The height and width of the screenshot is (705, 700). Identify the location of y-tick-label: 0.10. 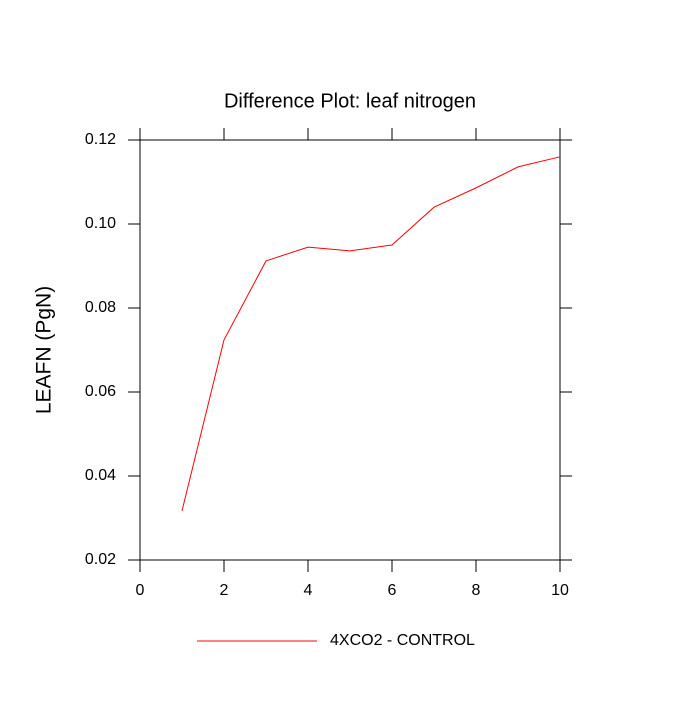
(100, 223).